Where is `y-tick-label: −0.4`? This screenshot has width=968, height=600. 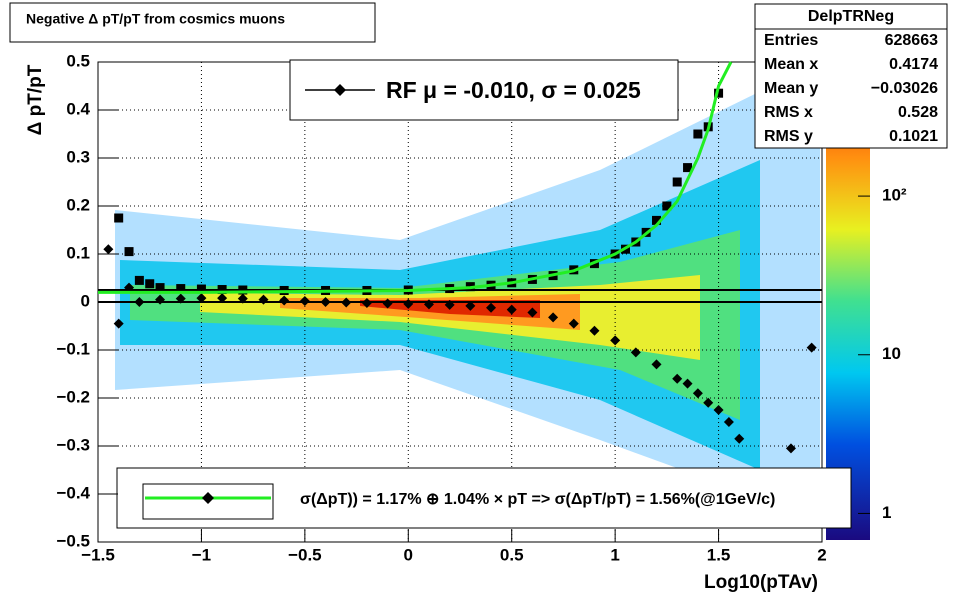 y-tick-label: −0.4 is located at coordinates (73, 492).